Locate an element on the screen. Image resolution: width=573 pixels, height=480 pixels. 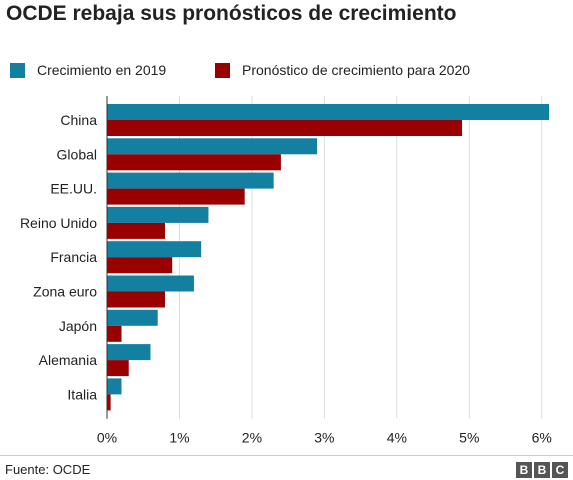
legend-item-2019: Crecimiento en 2019 is located at coordinates (88, 70).